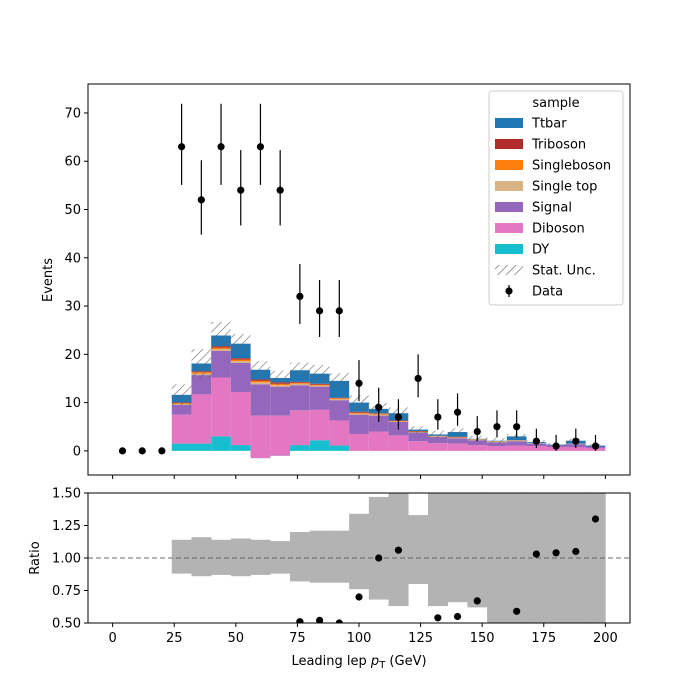 This screenshot has width=700, height=700. What do you see at coordinates (543, 638) in the screenshot?
I see `xtick-label-7: 175` at bounding box center [543, 638].